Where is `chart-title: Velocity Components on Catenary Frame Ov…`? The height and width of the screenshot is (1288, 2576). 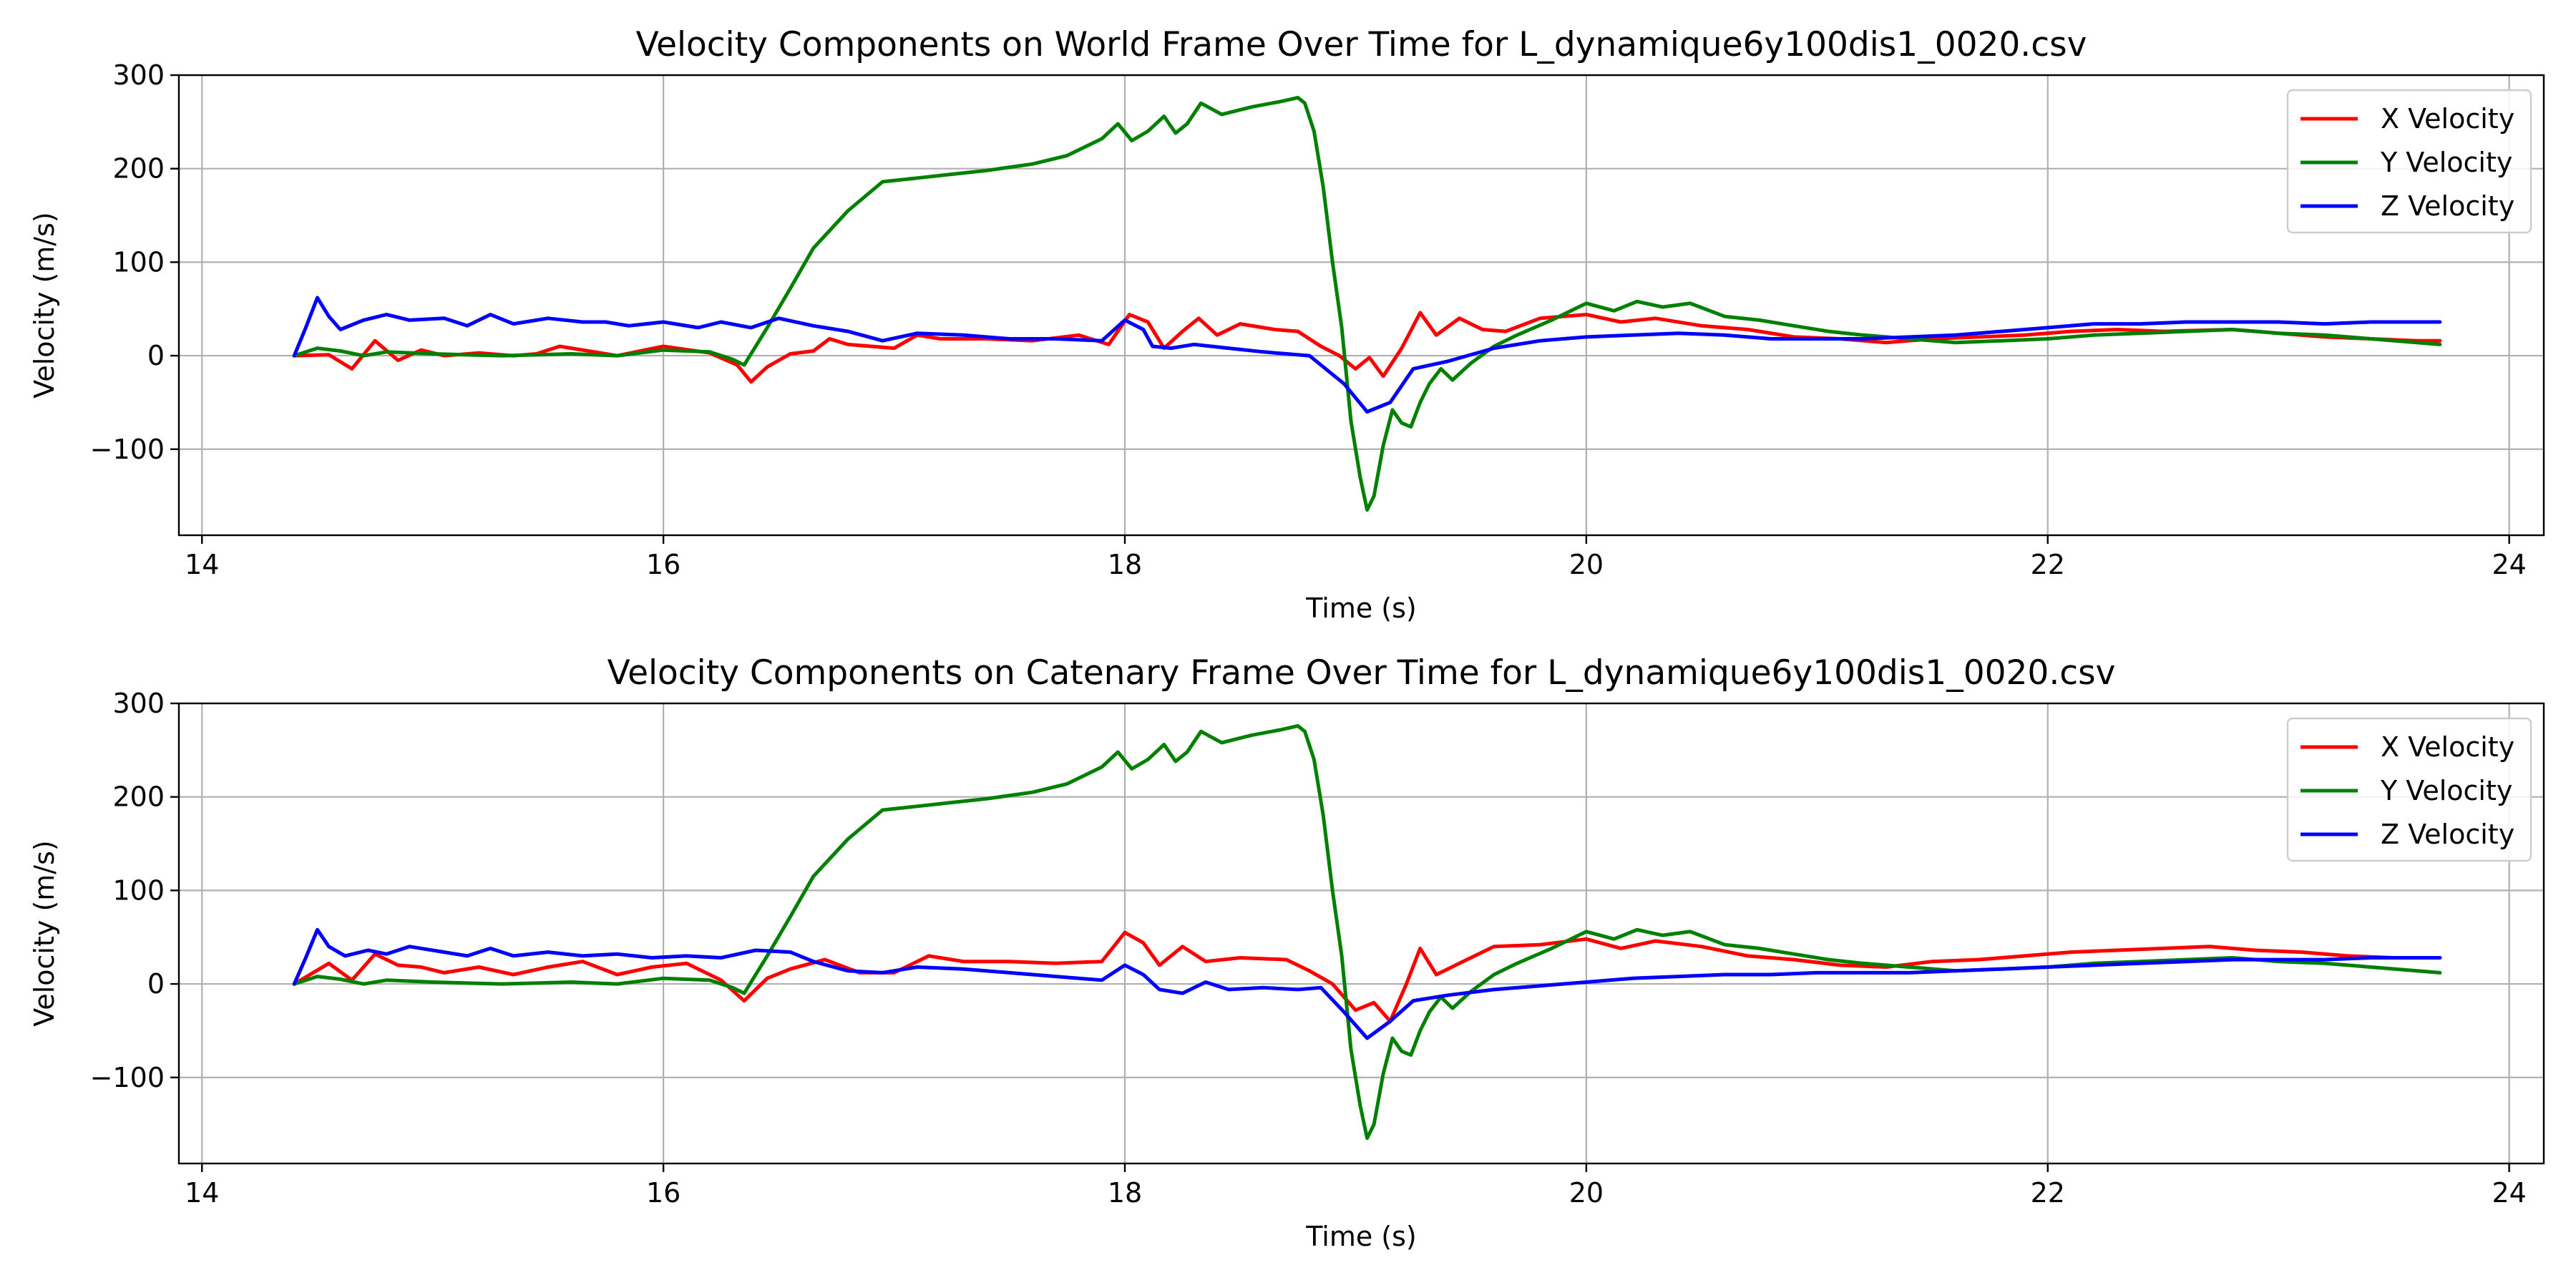
chart-title: Velocity Components on Catenary Frame Ov… is located at coordinates (1362, 673).